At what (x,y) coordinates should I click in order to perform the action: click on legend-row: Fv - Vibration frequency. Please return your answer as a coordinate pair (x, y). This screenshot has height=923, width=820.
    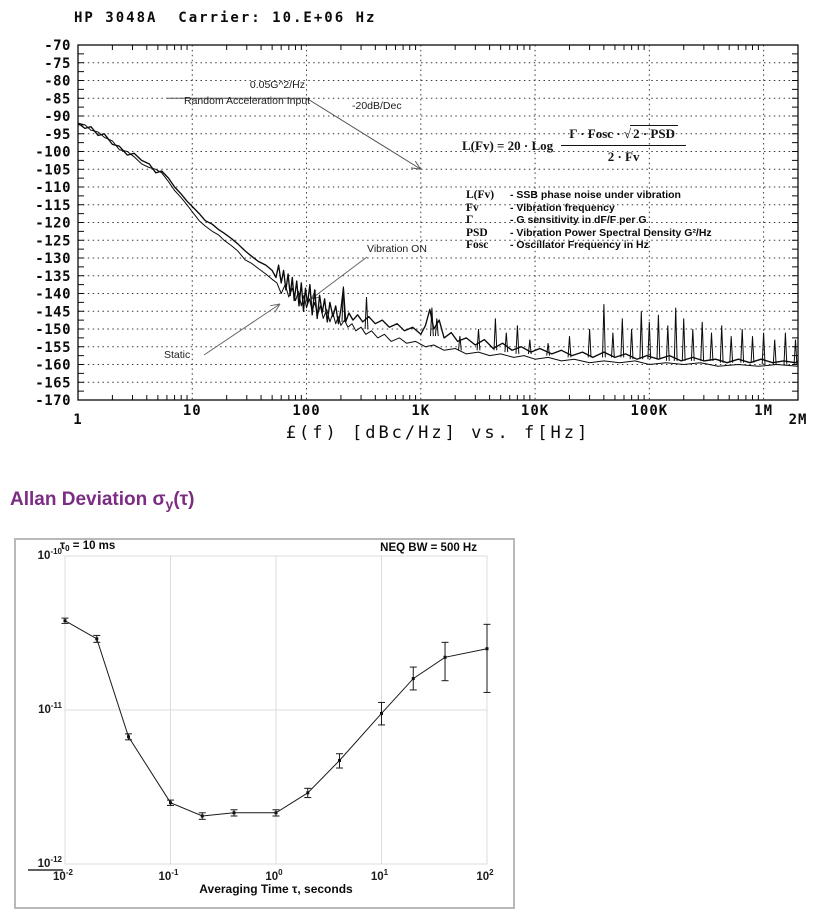
    Looking at the image, I should click on (540, 207).